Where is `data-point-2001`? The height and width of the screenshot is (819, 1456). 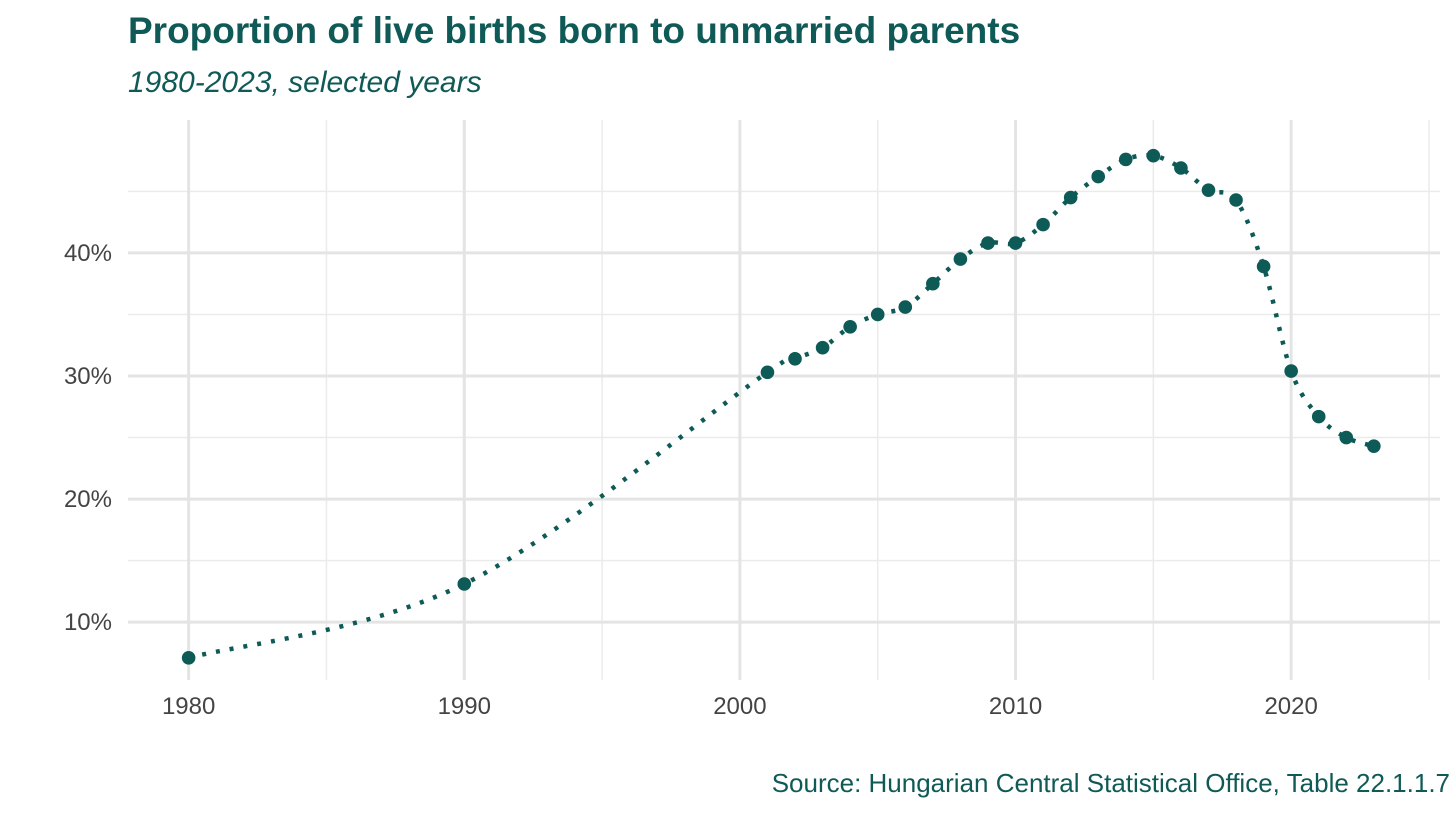 data-point-2001 is located at coordinates (767, 372).